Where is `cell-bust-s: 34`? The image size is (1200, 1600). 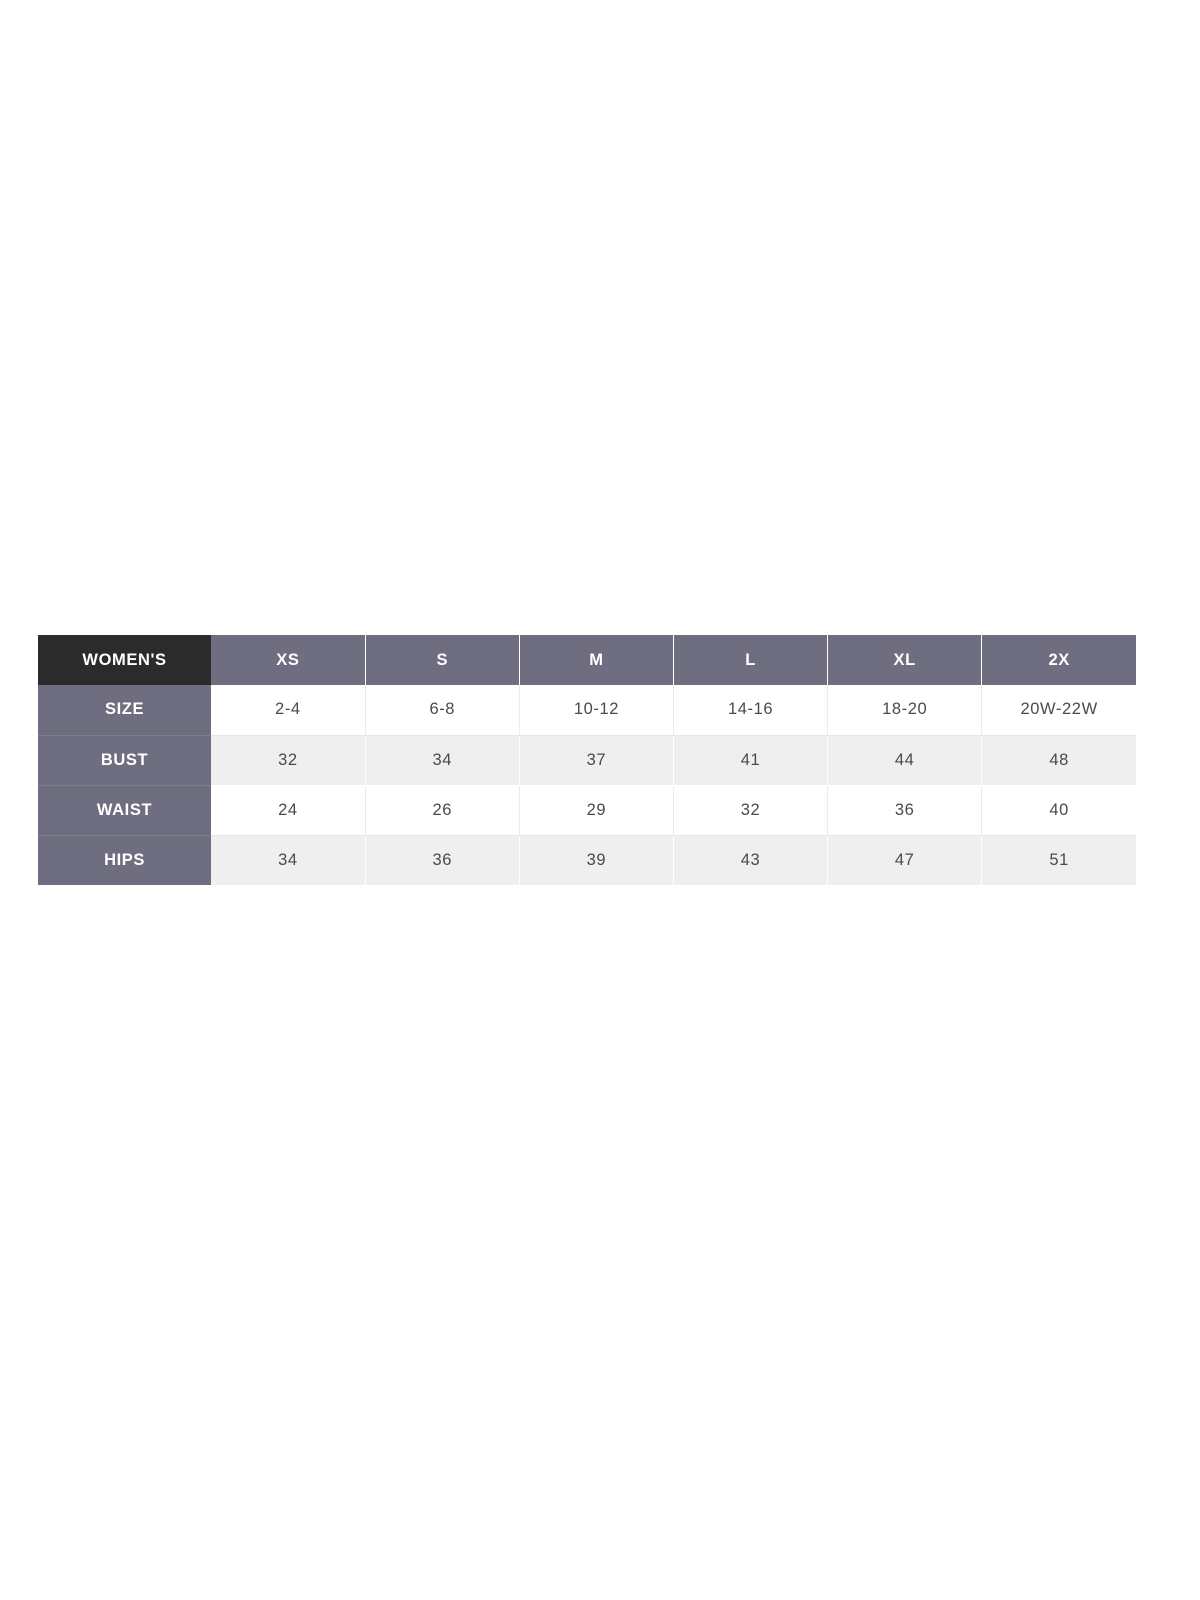 cell-bust-s: 34 is located at coordinates (442, 760).